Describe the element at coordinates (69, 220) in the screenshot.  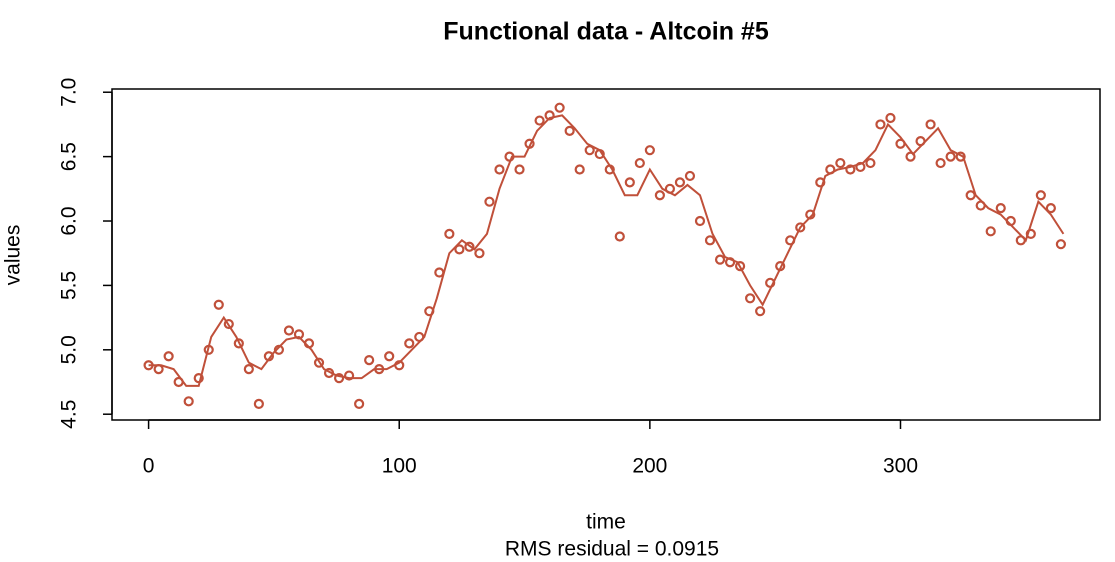
I see `y-tick-label: 6.0` at that location.